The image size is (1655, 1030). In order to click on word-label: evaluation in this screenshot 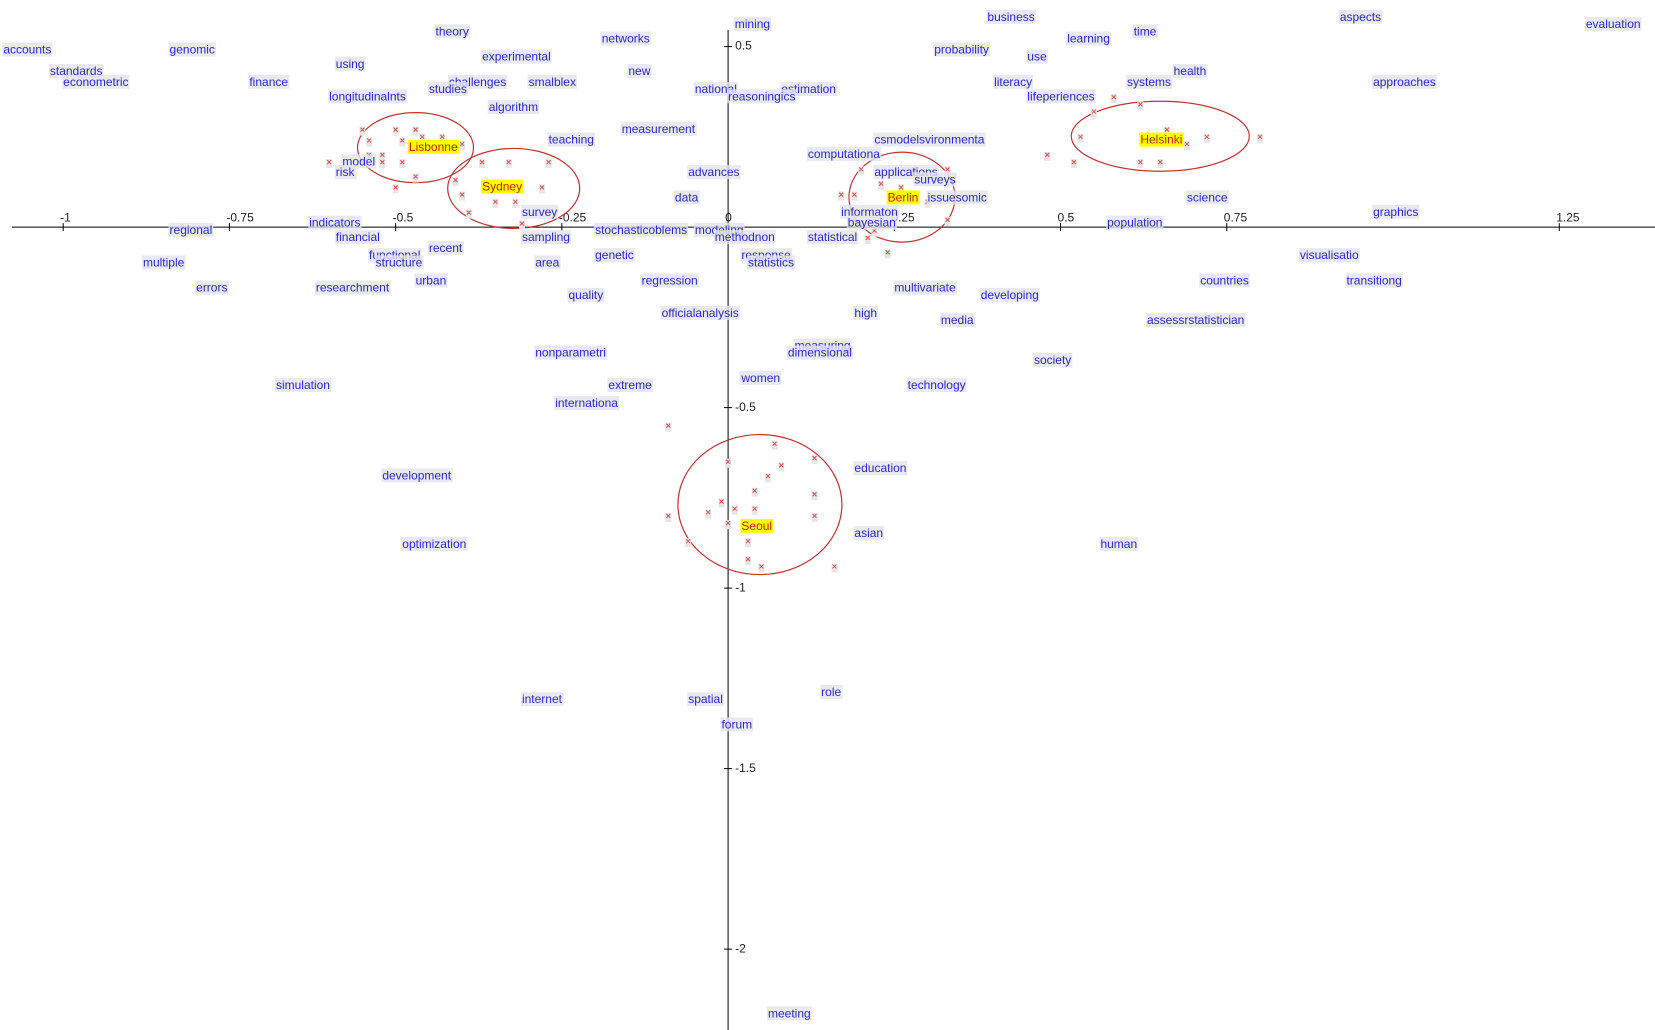, I will do `click(1613, 24)`.